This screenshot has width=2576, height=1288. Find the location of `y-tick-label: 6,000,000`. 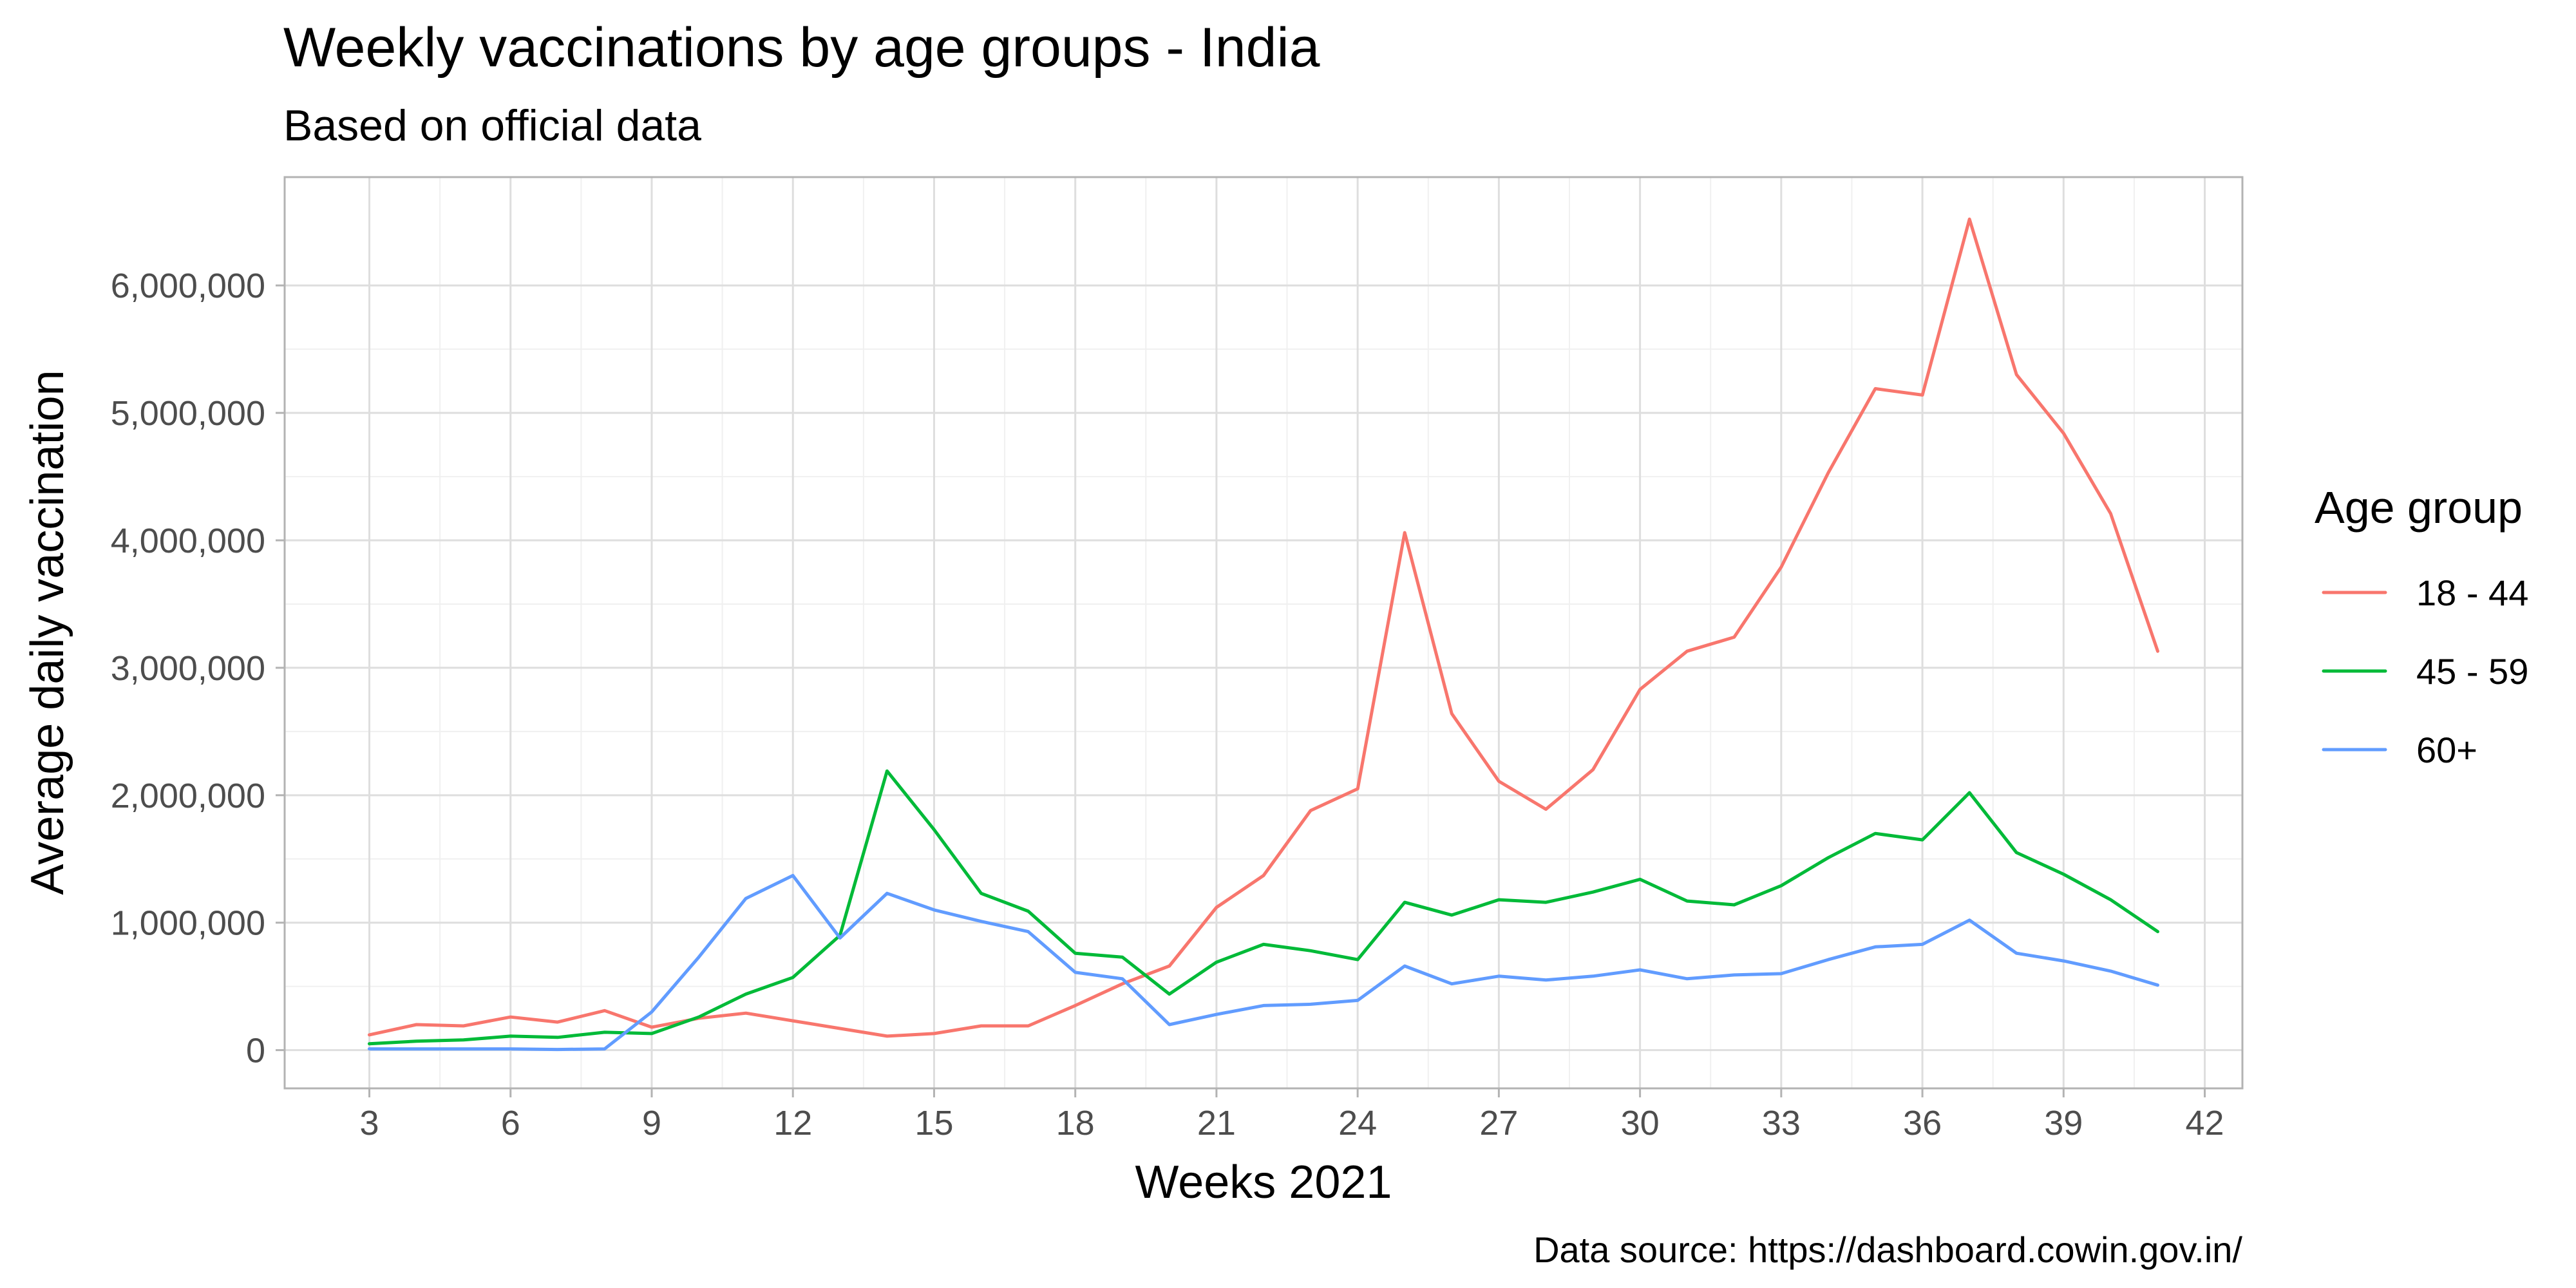

y-tick-label: 6,000,000 is located at coordinates (188, 286).